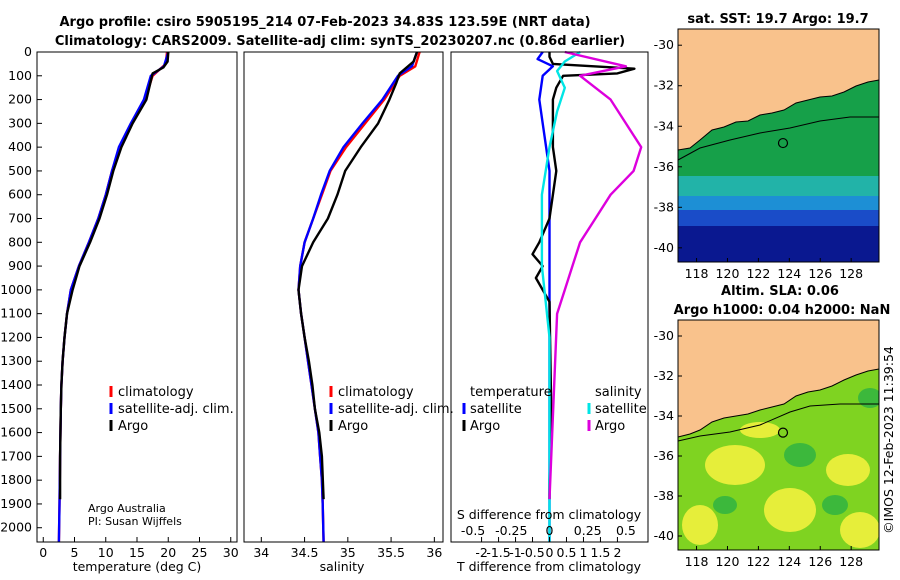 The image size is (900, 580). Describe the element at coordinates (16, 503) in the screenshot. I see `y-tick-label: 1900` at that location.